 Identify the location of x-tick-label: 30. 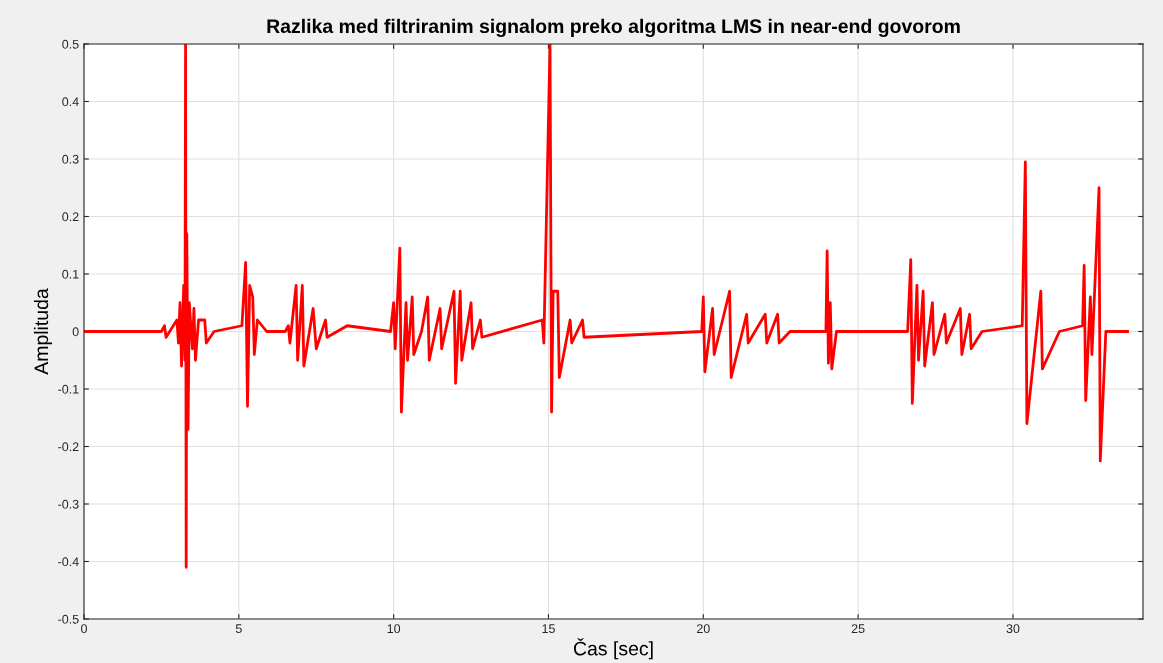
(1013, 629).